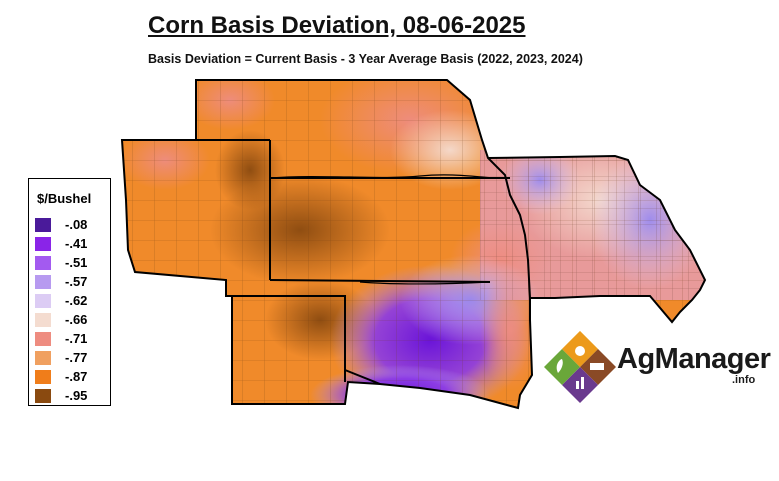 The height and width of the screenshot is (481, 779). What do you see at coordinates (76, 262) in the screenshot?
I see `legend-label: -.51` at bounding box center [76, 262].